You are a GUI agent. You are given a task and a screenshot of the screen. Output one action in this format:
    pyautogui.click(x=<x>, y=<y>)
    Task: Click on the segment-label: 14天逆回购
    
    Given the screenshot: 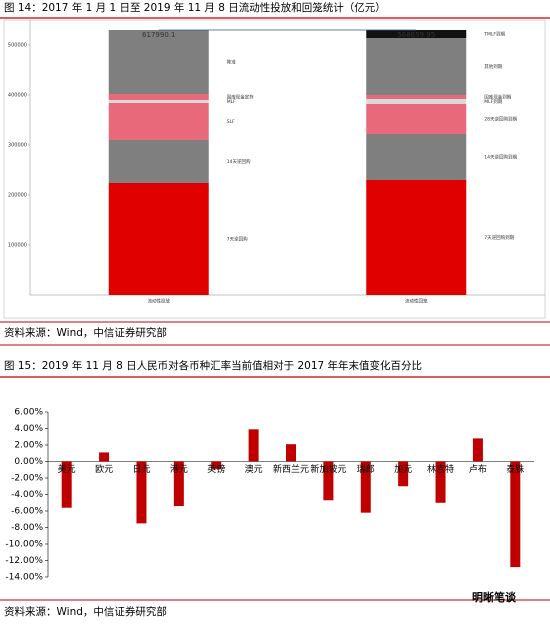 What is the action you would take?
    pyautogui.click(x=239, y=161)
    